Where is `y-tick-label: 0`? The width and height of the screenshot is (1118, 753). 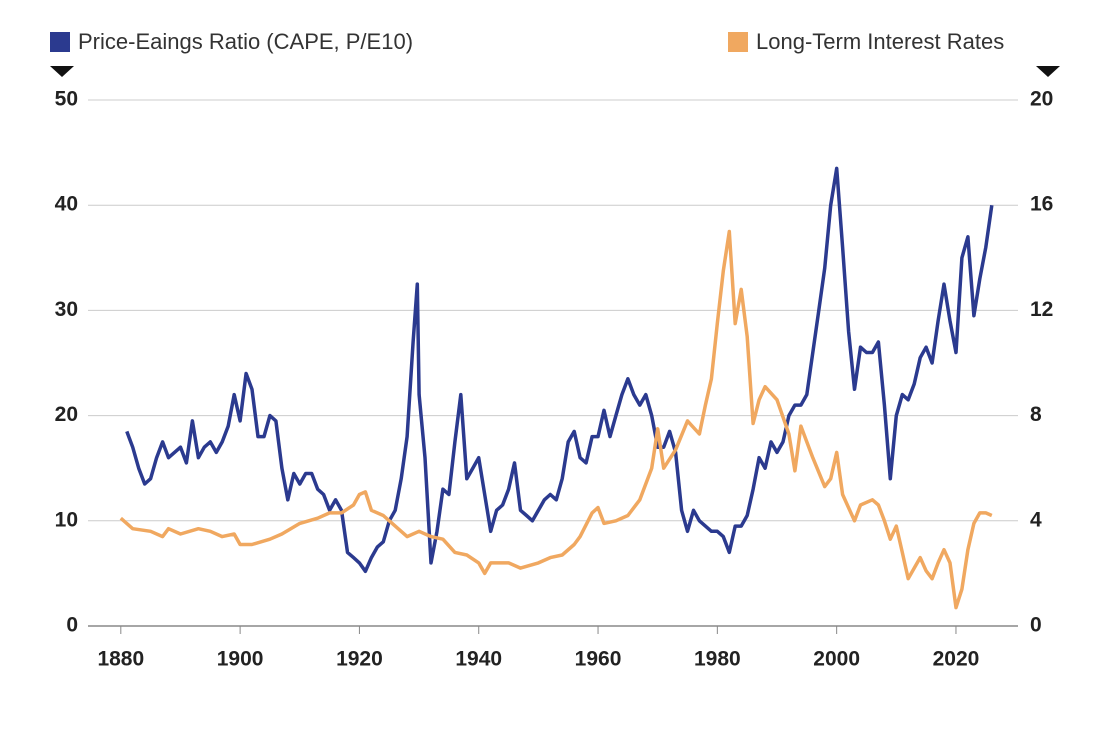
y-tick-label: 0 is located at coordinates (72, 625).